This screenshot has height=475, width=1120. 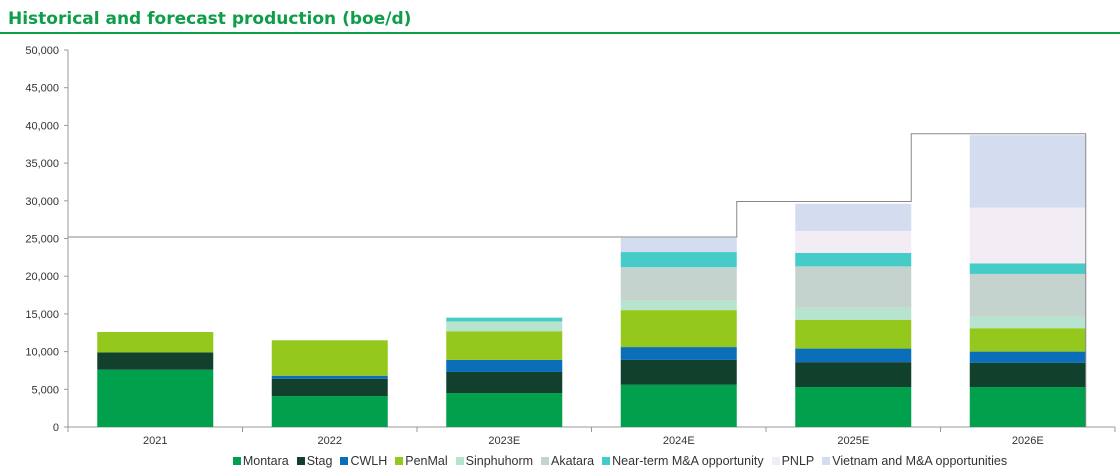 I want to click on bar-montara-2025e, so click(x=853, y=407).